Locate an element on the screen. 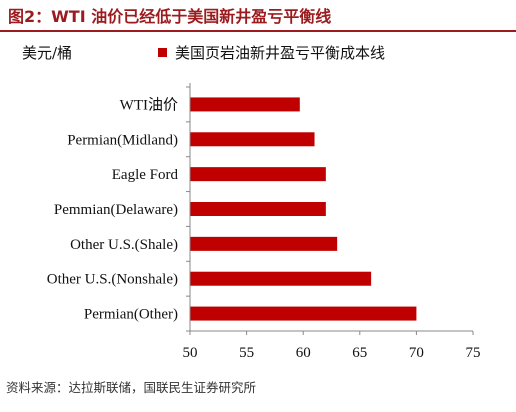 This screenshot has width=516, height=412. unit-label: 美元/桶 is located at coordinates (47, 53).